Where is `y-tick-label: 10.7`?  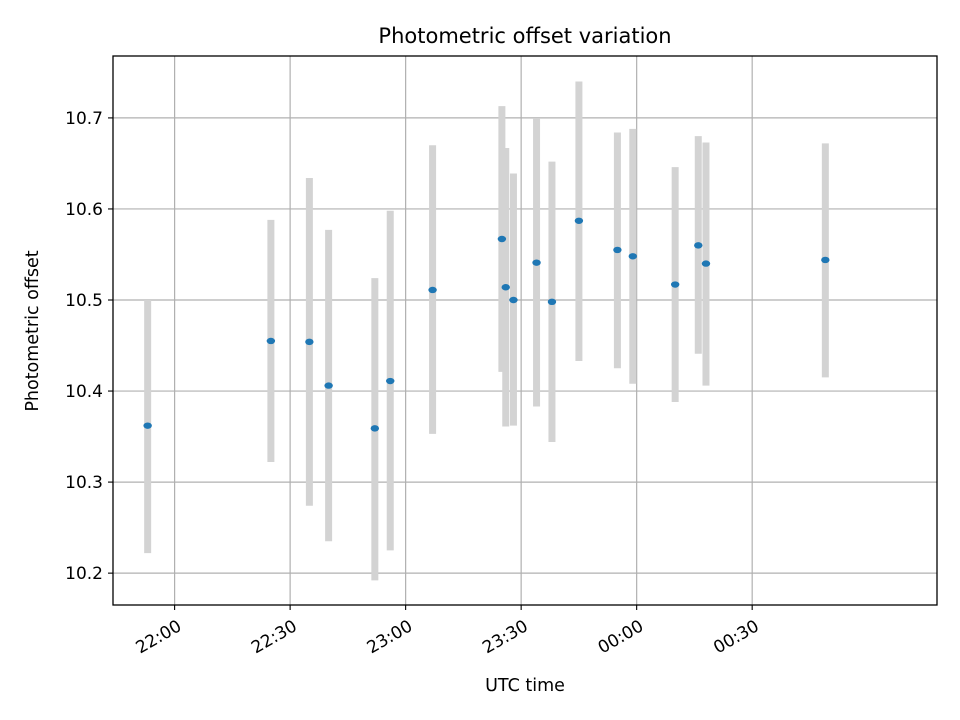 y-tick-label: 10.7 is located at coordinates (84, 119).